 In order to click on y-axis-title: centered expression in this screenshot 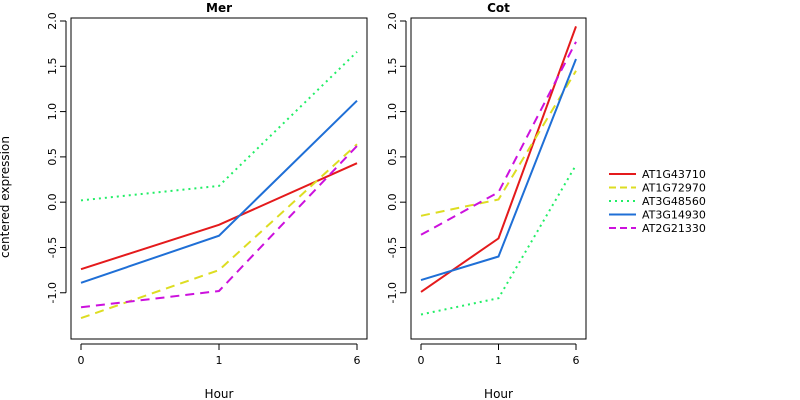, I will do `click(6, 197)`.